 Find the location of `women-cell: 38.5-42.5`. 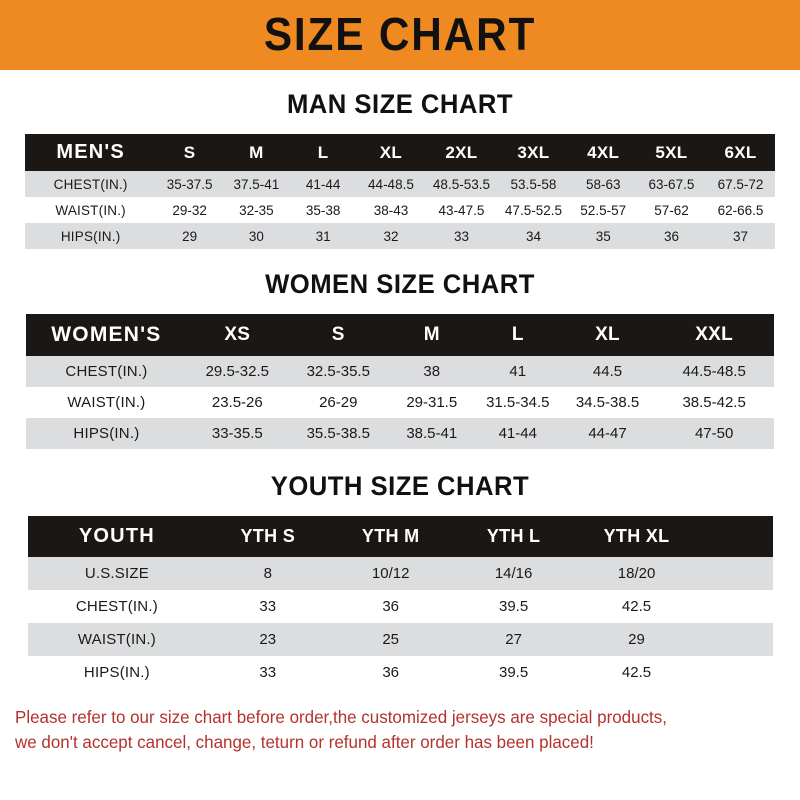

women-cell: 38.5-42.5 is located at coordinates (714, 402).